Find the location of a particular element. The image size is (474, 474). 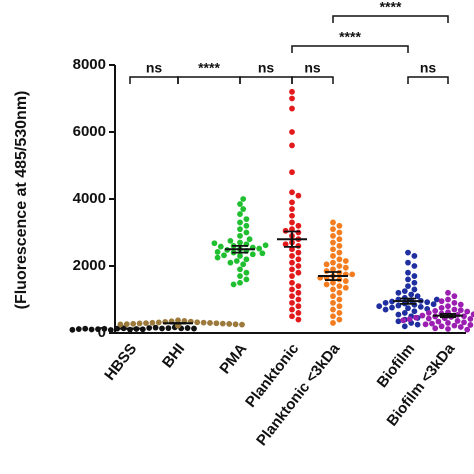

y-axis-label: (Fluorescence at 485/530nm) is located at coordinates (21, 200).